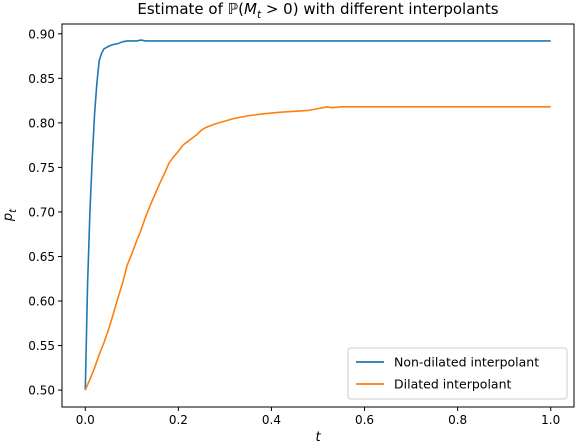  What do you see at coordinates (10, 215) in the screenshot?
I see `y-axis-label: pt` at bounding box center [10, 215].